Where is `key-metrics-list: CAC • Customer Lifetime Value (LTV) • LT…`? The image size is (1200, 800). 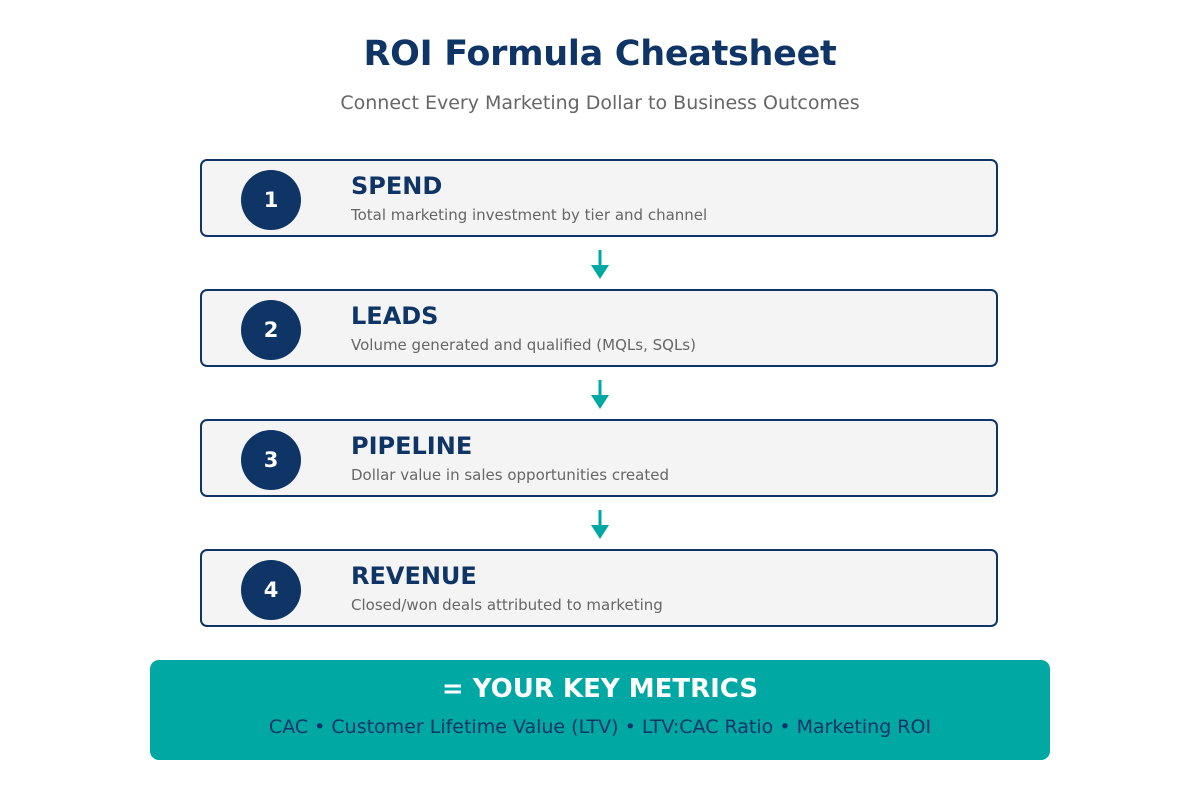
key-metrics-list: CAC • Customer Lifetime Value (LTV) • LT… is located at coordinates (600, 727).